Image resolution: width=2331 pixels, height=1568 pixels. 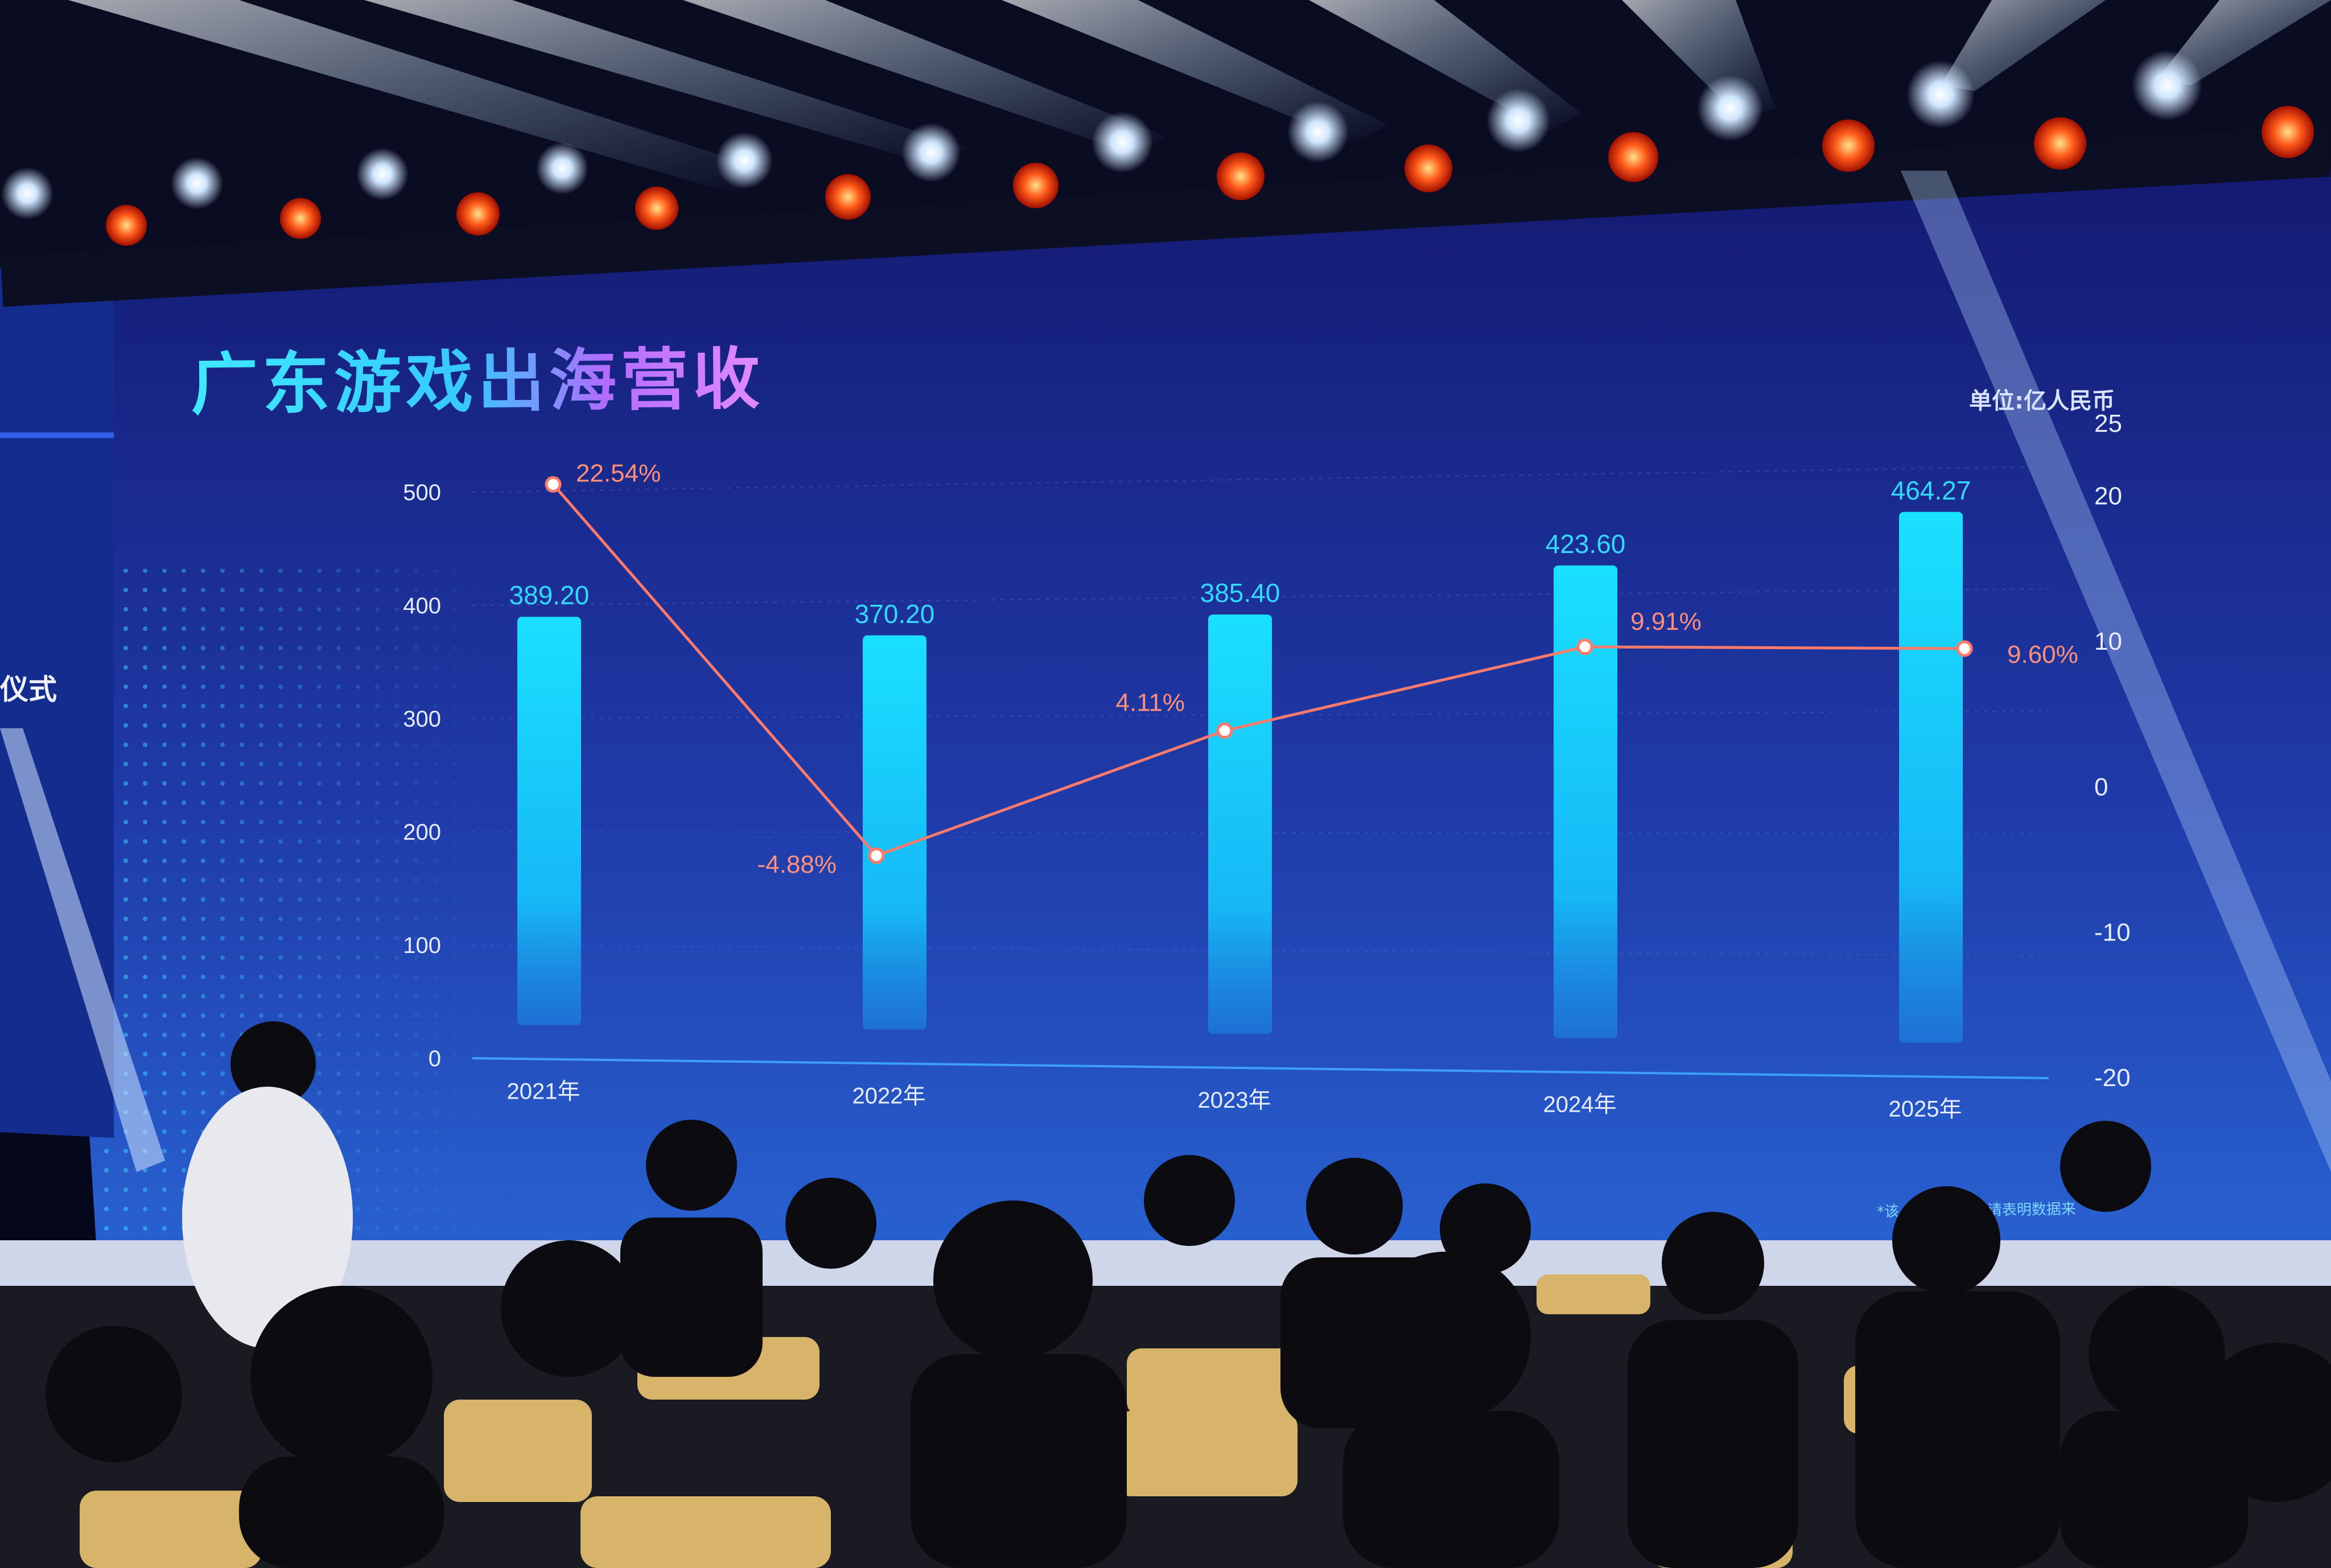 I want to click on y-right-tick-label: 25, so click(x=2108, y=424).